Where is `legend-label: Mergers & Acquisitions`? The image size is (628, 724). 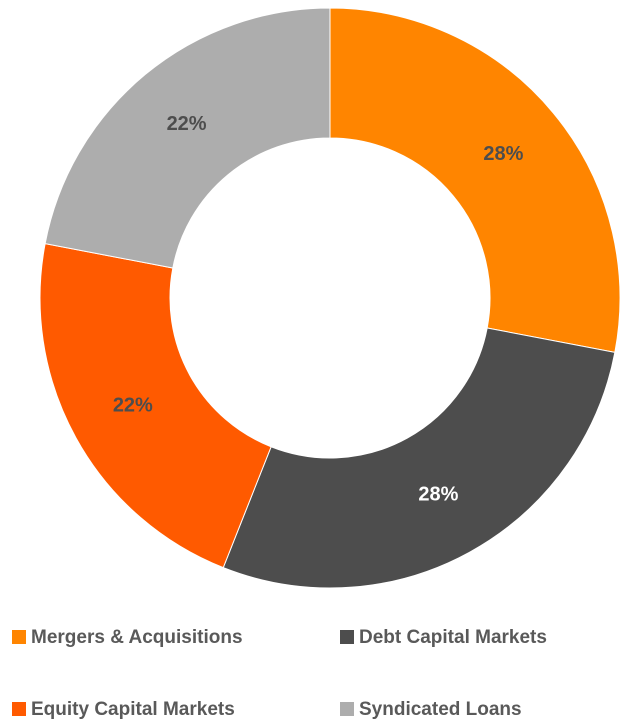 legend-label: Mergers & Acquisitions is located at coordinates (137, 637).